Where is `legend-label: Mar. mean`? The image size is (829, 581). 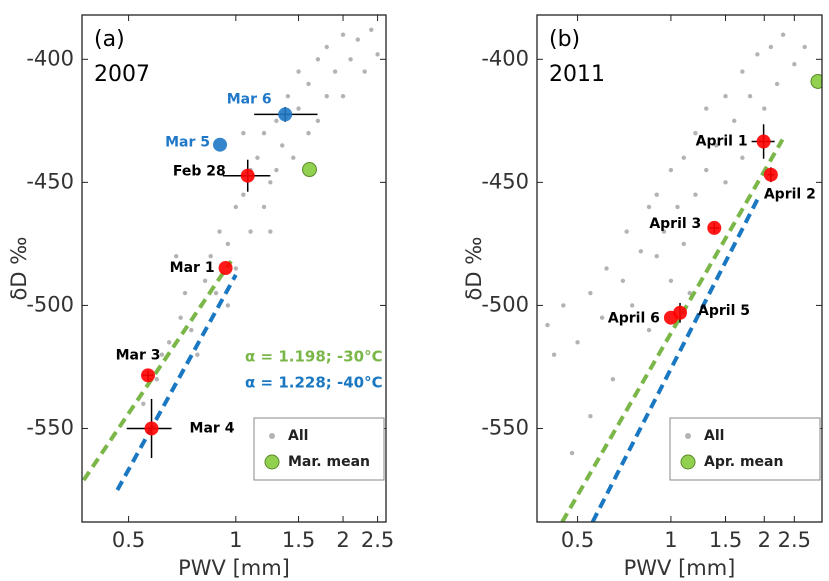 legend-label: Mar. mean is located at coordinates (329, 462).